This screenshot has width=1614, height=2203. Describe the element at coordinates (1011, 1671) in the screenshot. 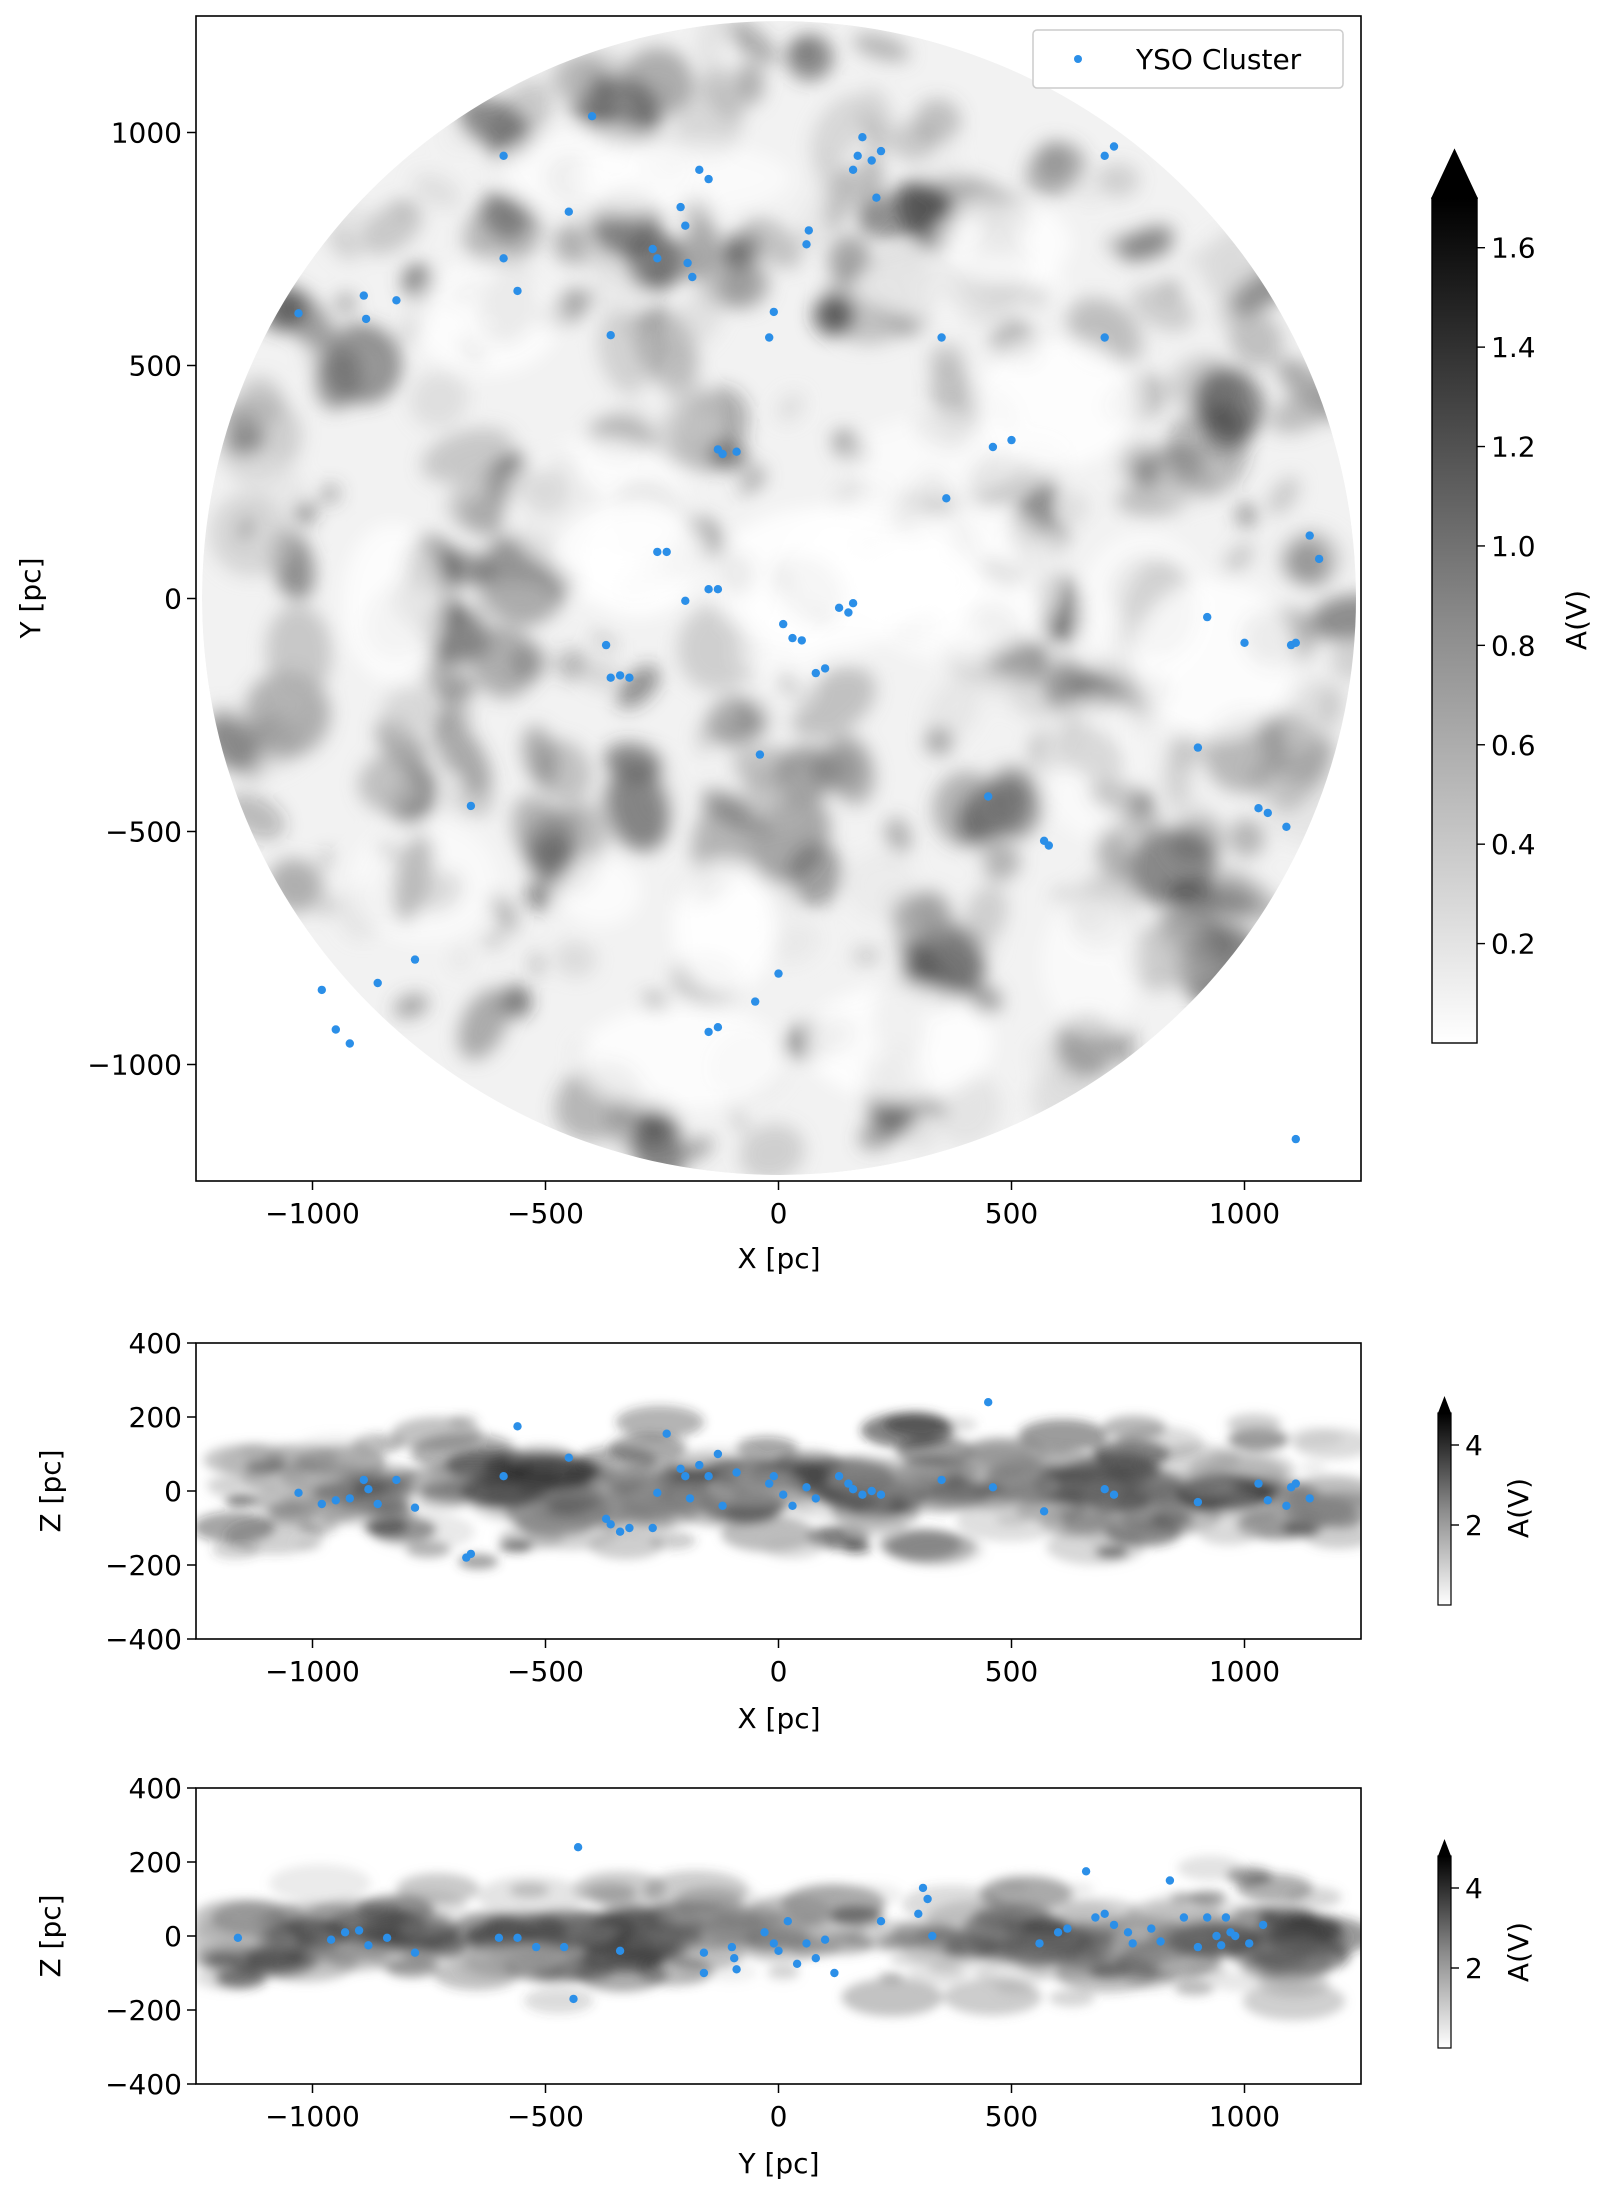

I see `x-tick-label: 500` at that location.